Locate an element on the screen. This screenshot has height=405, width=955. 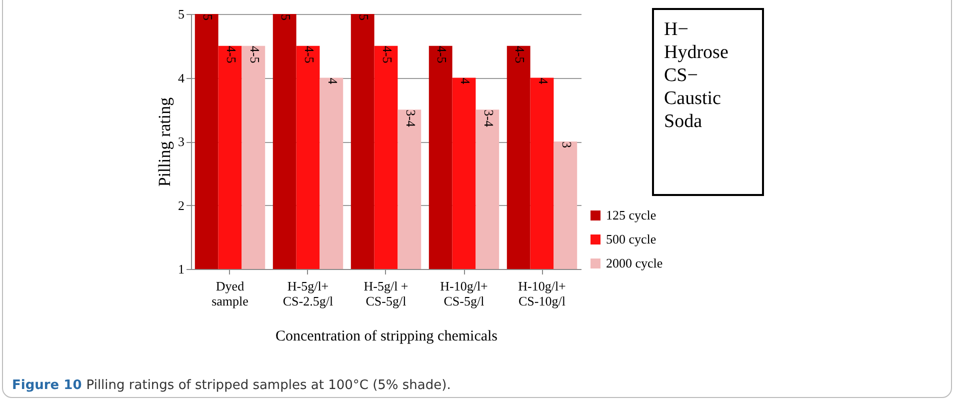
x-tick-label: H-5g/l+ CS-2.5g/l is located at coordinates (308, 293).